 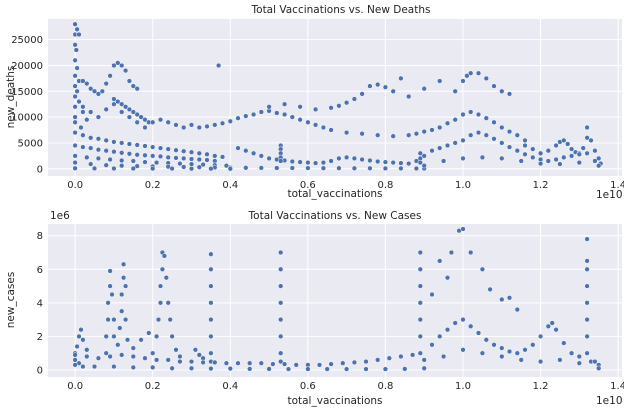 I want to click on y-tick-label: 6, so click(x=40, y=270).